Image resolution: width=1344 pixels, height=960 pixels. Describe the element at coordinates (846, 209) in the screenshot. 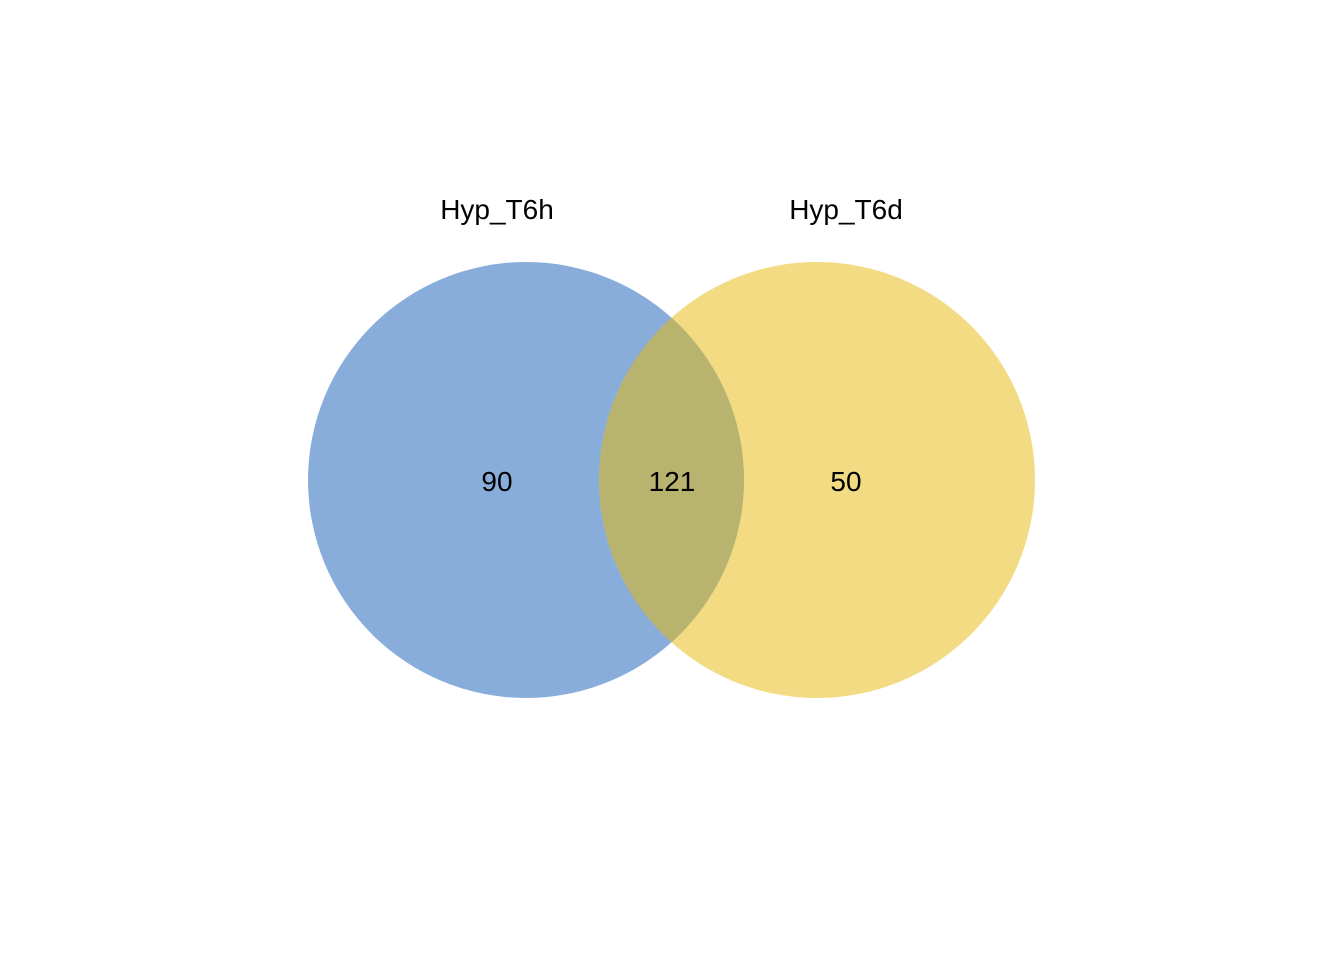

I see `set-label-hyp-t6d: Hyp_T6d` at that location.